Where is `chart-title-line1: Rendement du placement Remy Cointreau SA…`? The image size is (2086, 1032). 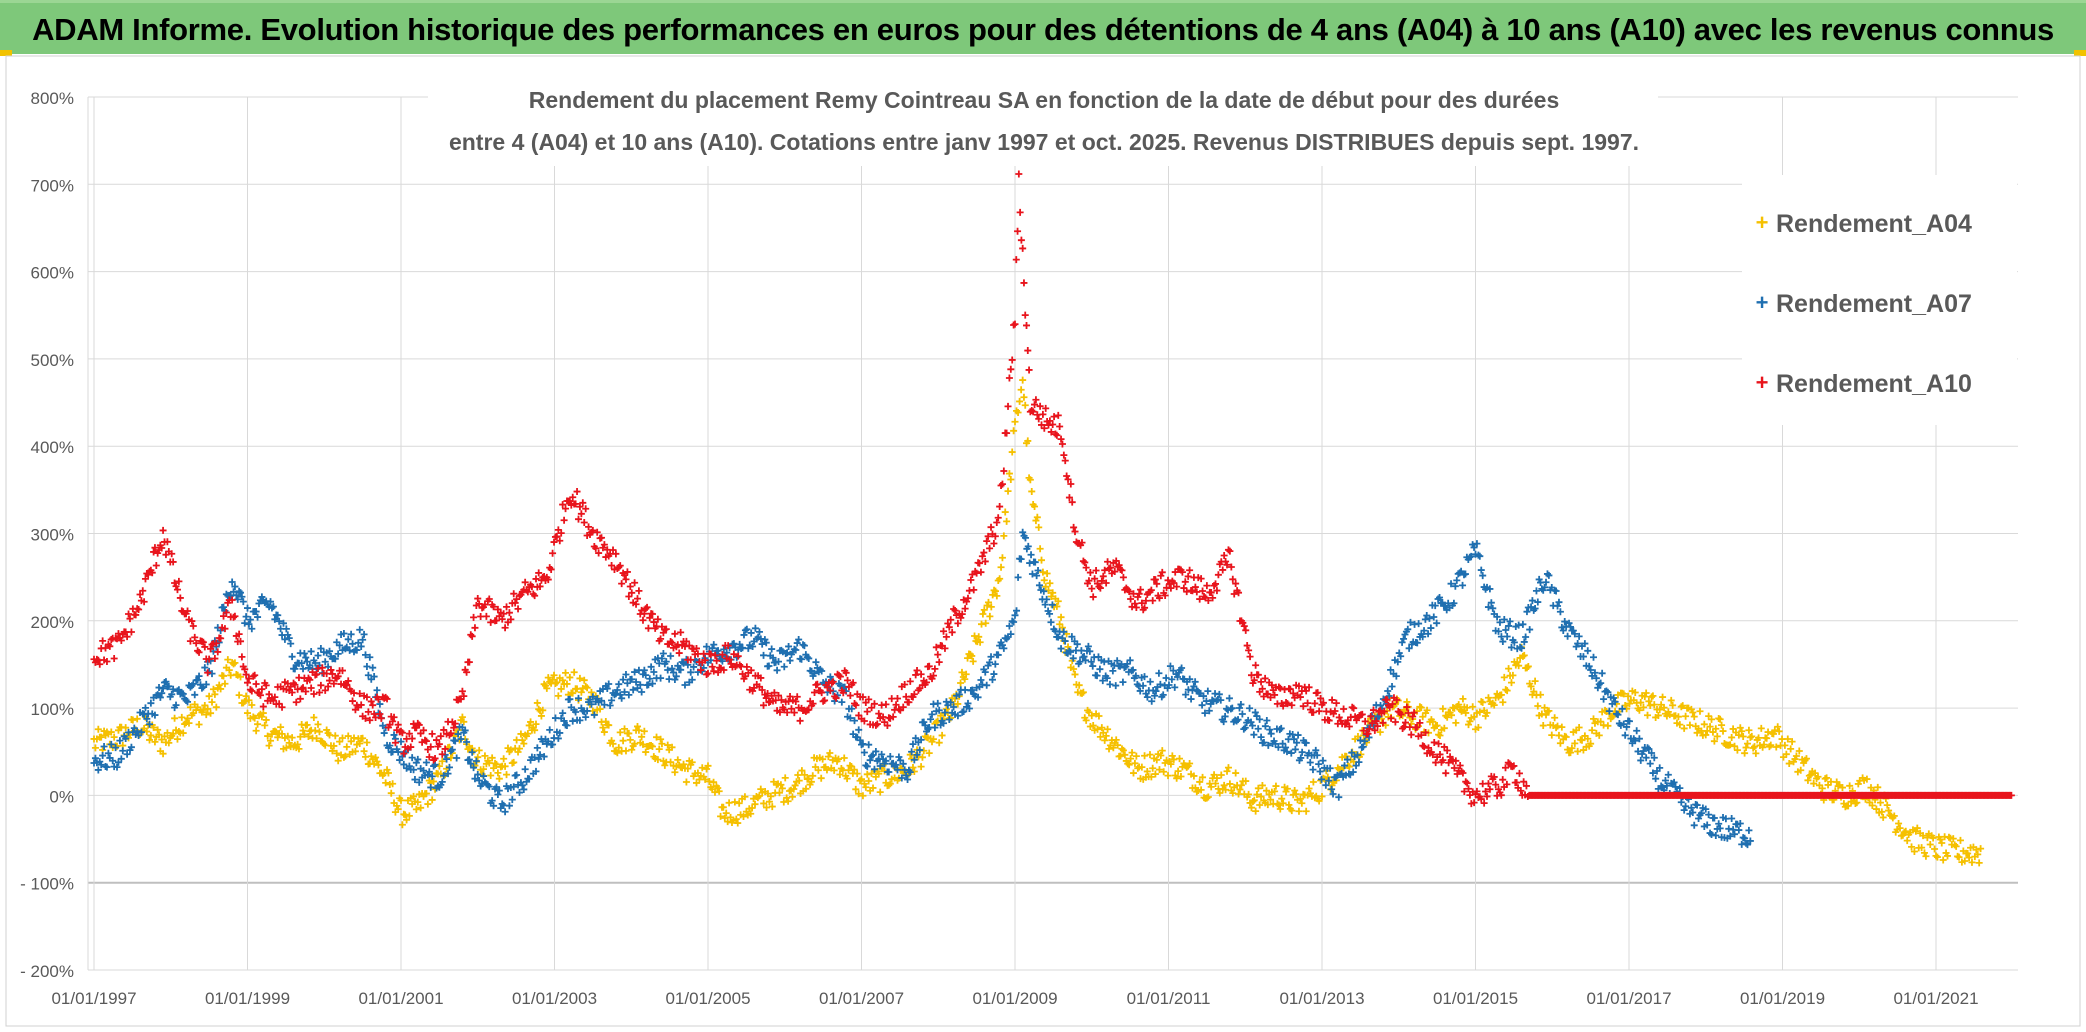 chart-title-line1: Rendement du placement Remy Cointreau SA… is located at coordinates (1044, 100).